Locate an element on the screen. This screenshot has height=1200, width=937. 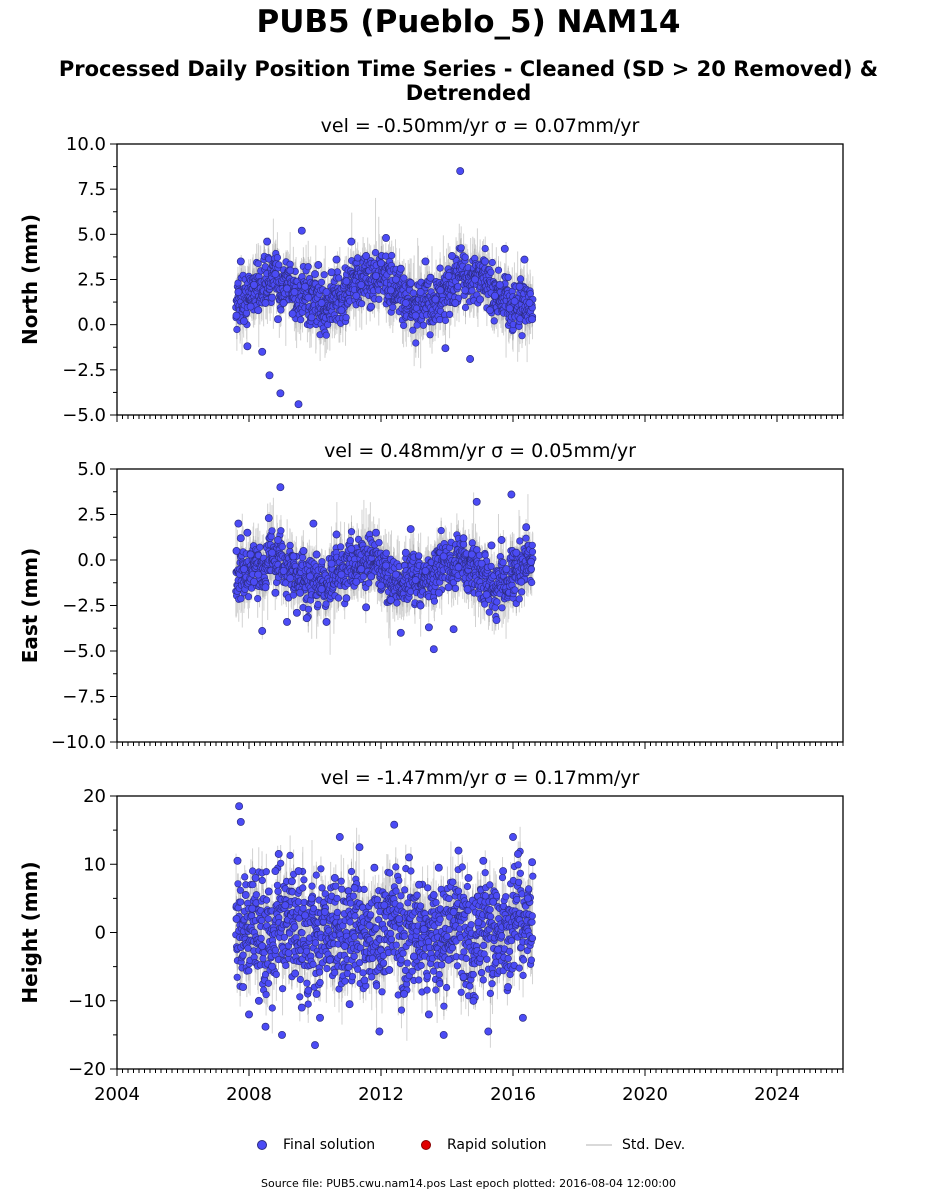
legend-label-sd: Std. Dev. is located at coordinates (654, 1145).